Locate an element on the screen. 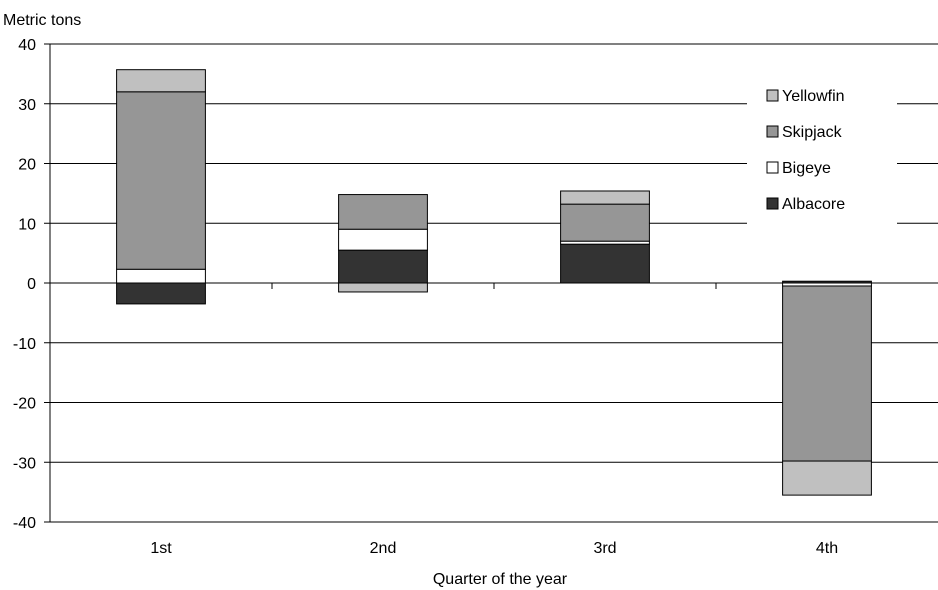 This screenshot has height=590, width=938. y-tick-label: 0 is located at coordinates (31, 284).